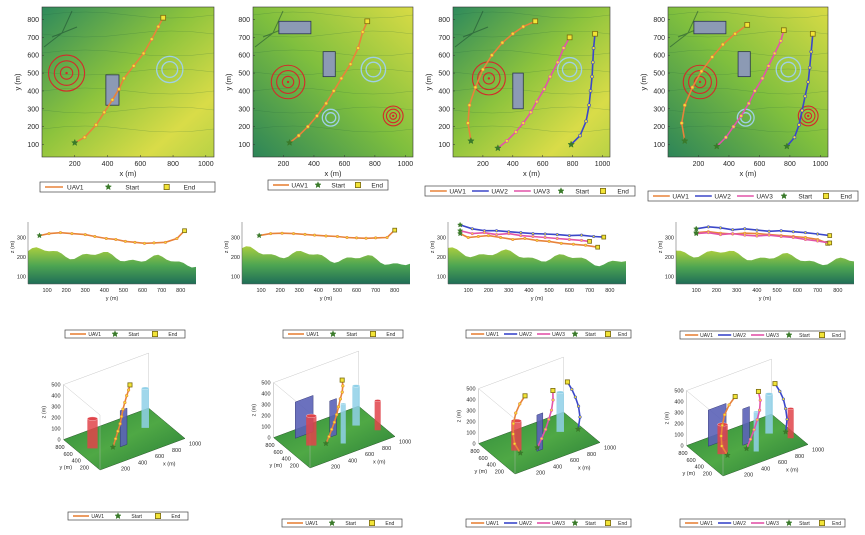 The height and width of the screenshot is (535, 865). What do you see at coordinates (335, 468) in the screenshot?
I see `x-tick-label: 200` at bounding box center [335, 468].